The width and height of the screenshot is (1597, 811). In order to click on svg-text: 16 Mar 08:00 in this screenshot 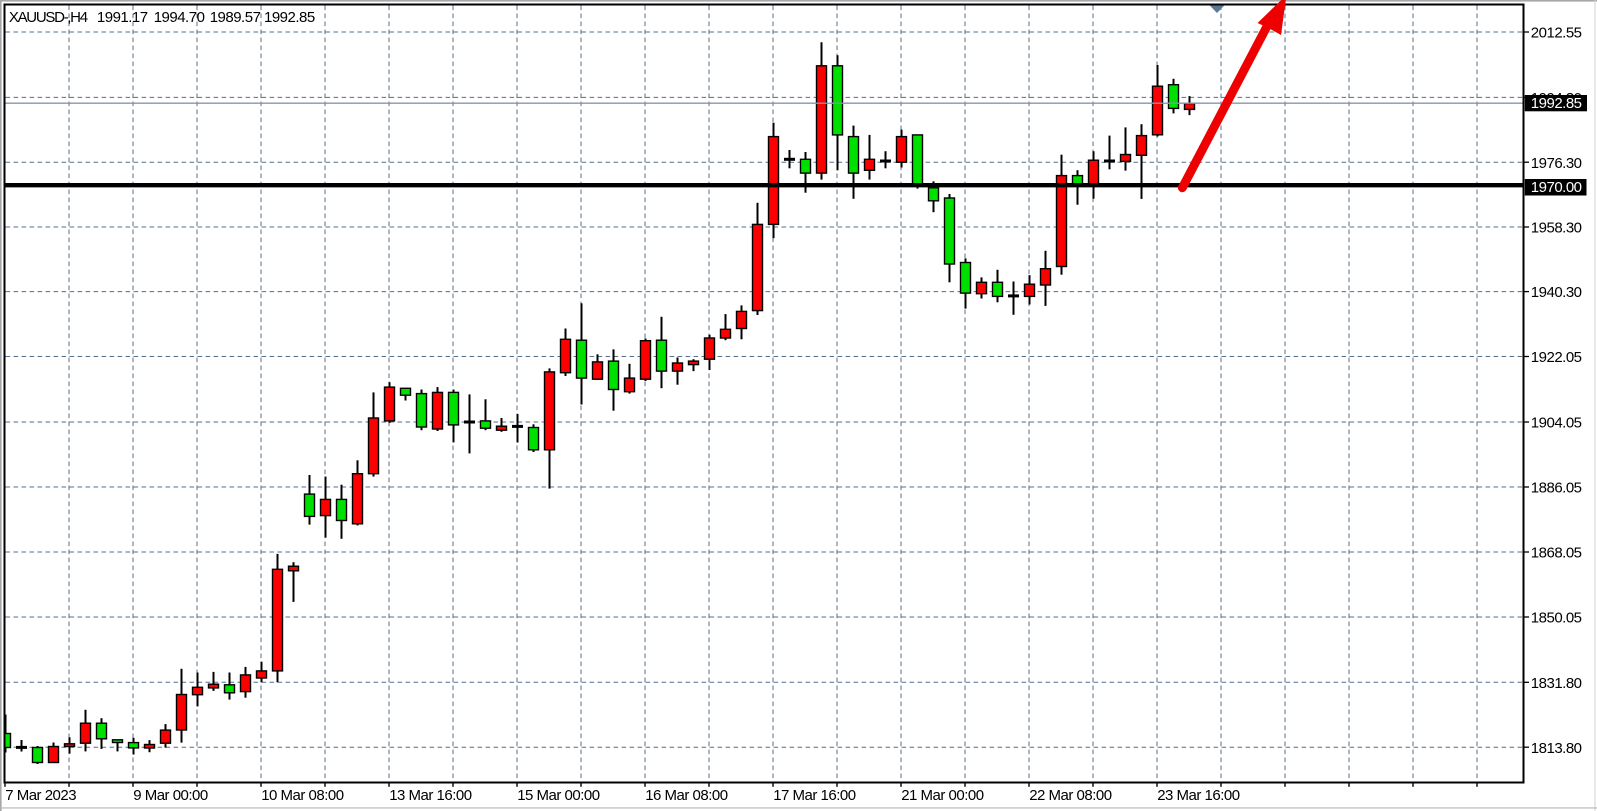, I will do `click(686, 795)`.